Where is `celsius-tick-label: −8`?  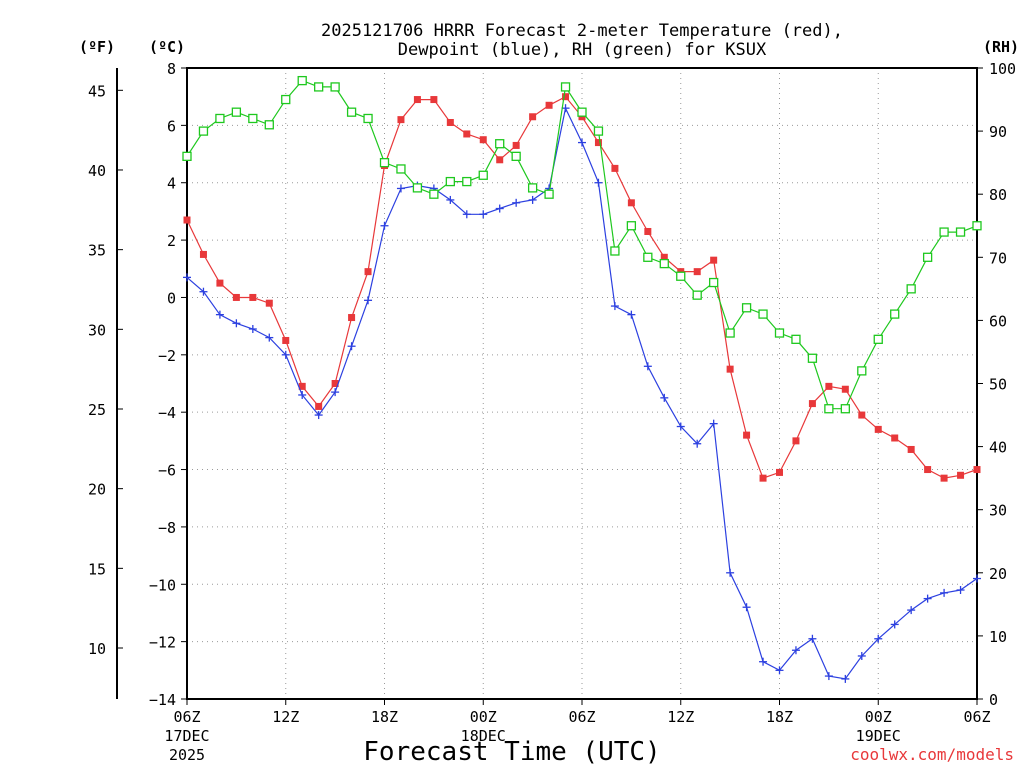 celsius-tick-label: −8 is located at coordinates (167, 528).